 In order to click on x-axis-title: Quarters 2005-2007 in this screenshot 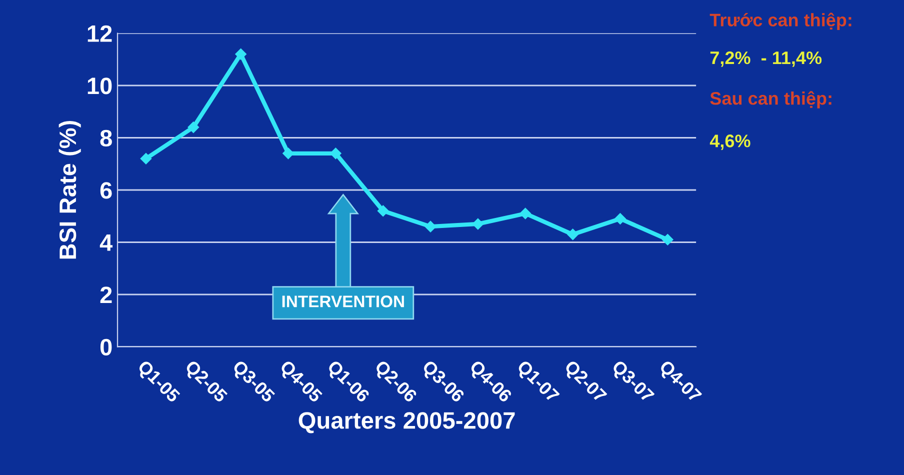, I will do `click(406, 423)`.